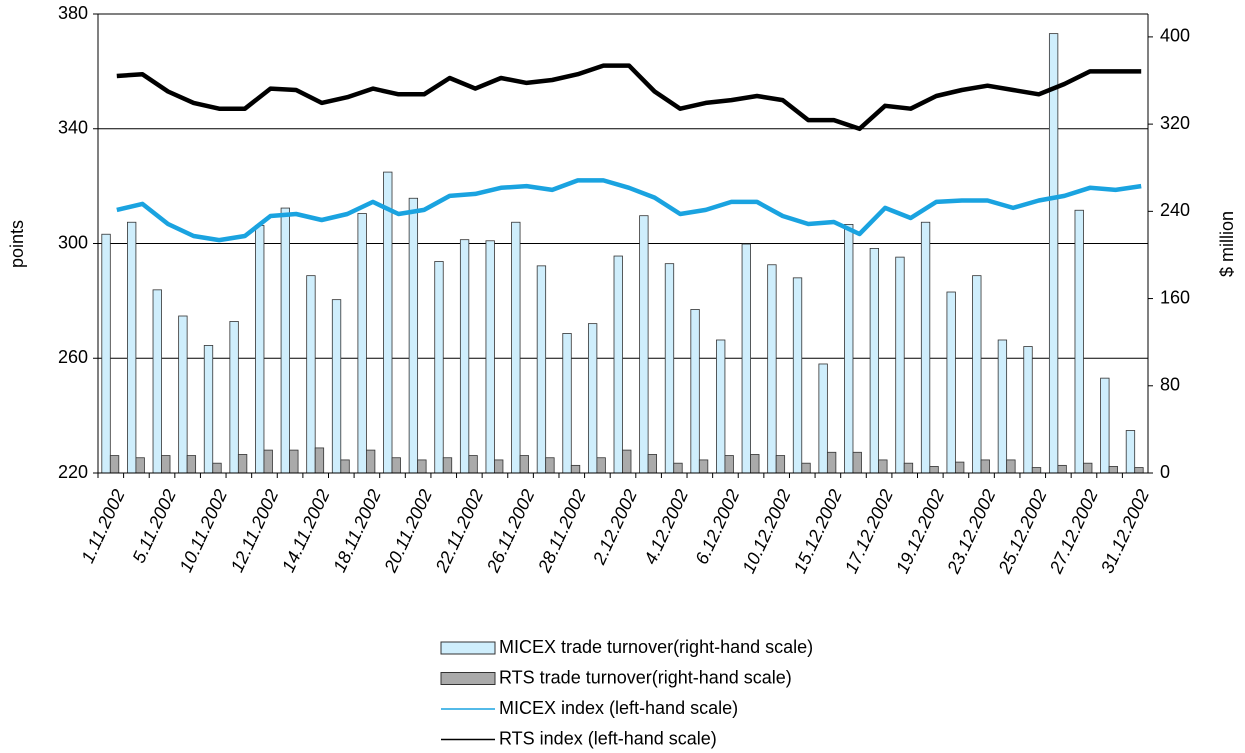 Image resolution: width=1245 pixels, height=753 pixels. I want to click on x-tick-label: 20.11.2002, so click(408, 531).